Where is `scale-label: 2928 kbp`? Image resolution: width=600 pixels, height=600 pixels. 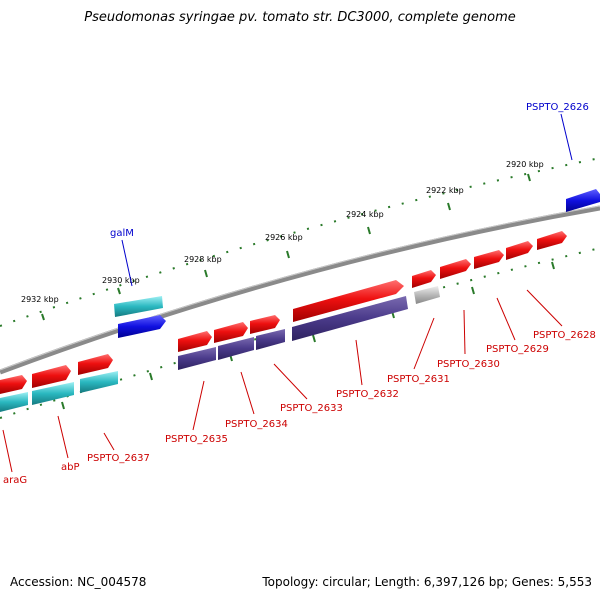
scale-label: 2928 kbp is located at coordinates (203, 259).